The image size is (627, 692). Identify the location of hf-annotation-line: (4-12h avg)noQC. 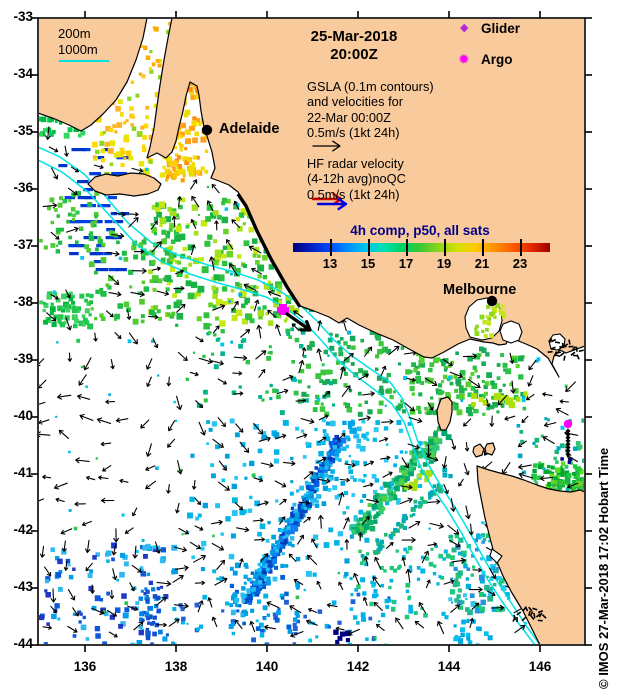
(356, 179).